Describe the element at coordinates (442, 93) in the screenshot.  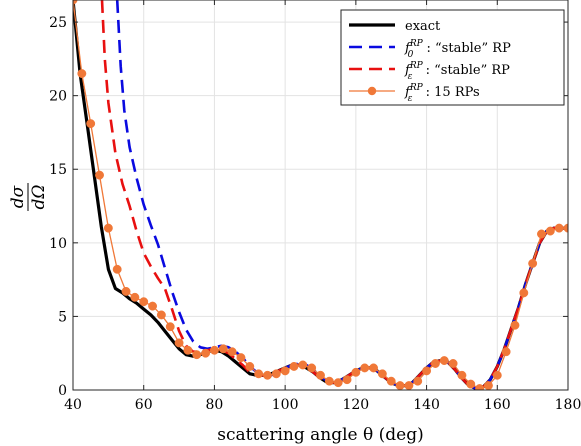
I see `legend-label: fRP ε : 15 RPs` at that location.